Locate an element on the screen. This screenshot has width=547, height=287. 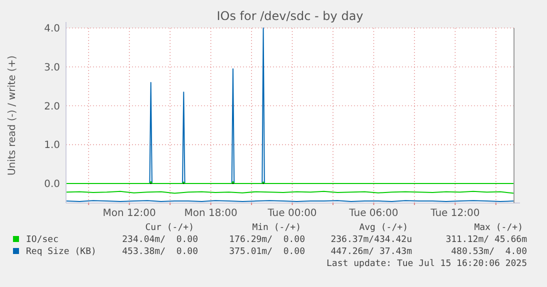
y-axis-title: Units read (-) / write (+) is located at coordinates (12, 115).